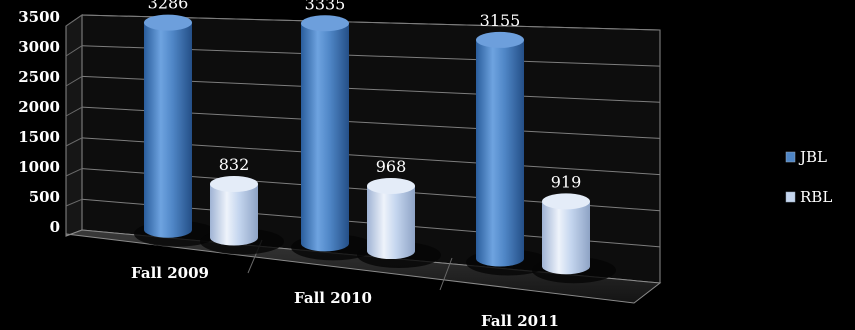 This screenshot has width=855, height=330. I want to click on y-tick-label: 1000, so click(39, 167).